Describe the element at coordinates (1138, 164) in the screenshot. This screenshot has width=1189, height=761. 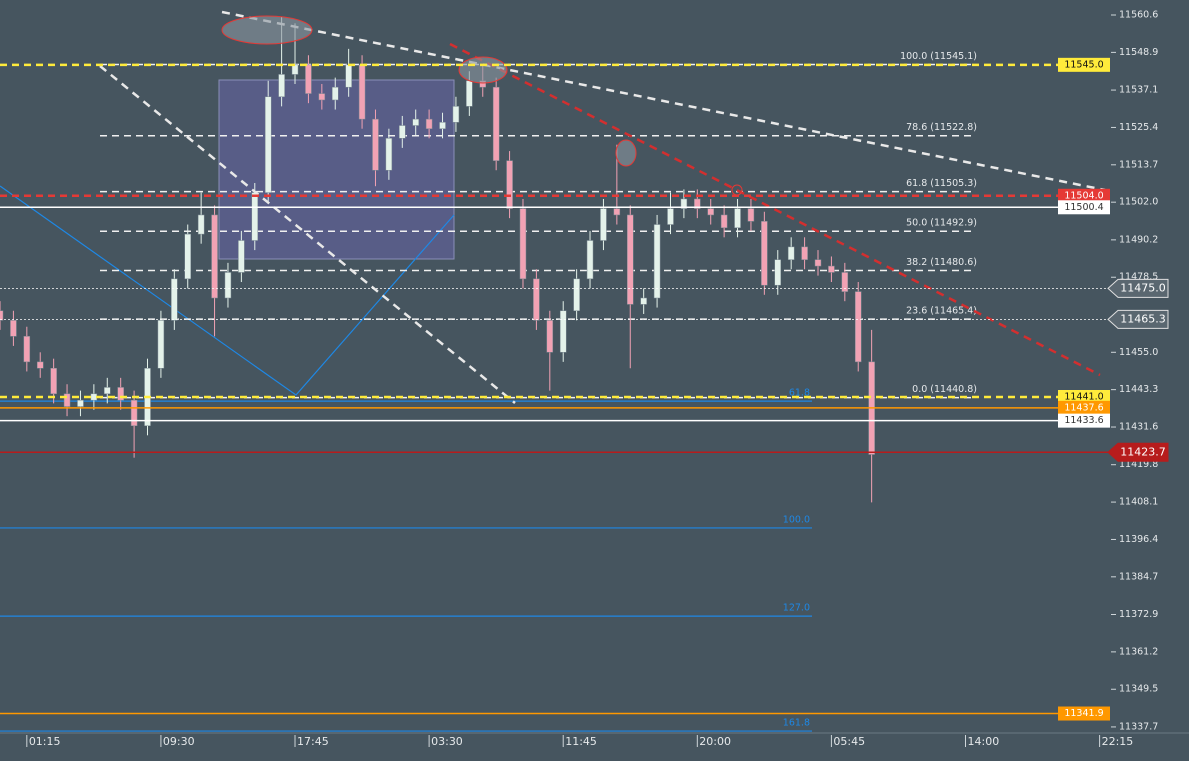
I see `y-tick-label: 11513.7` at that location.